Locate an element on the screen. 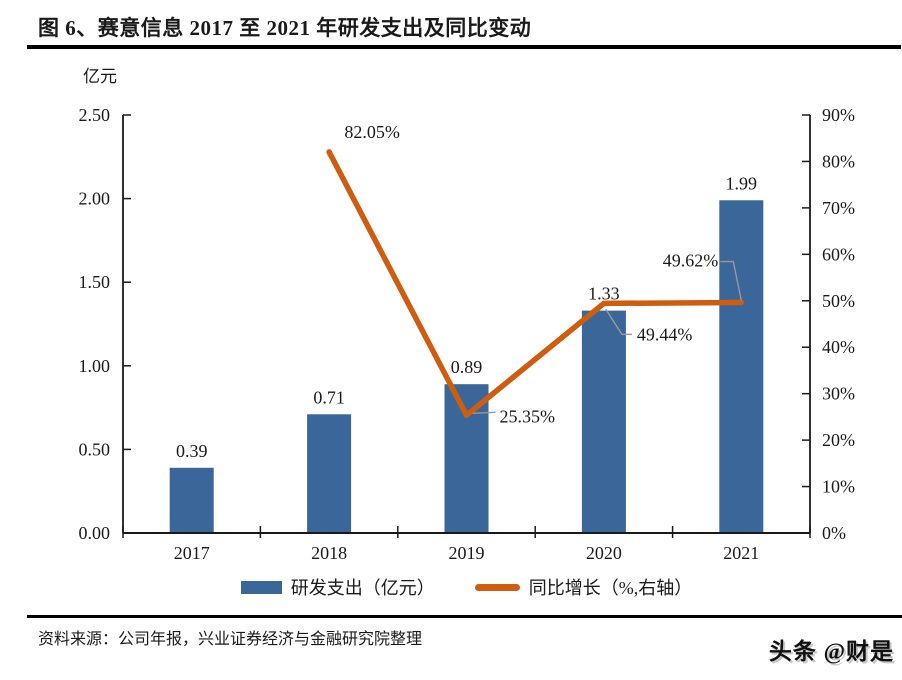  figure-title: 图 6、赛意信息 2017 至 2021 年研发支出及同比变动 is located at coordinates (285, 28).